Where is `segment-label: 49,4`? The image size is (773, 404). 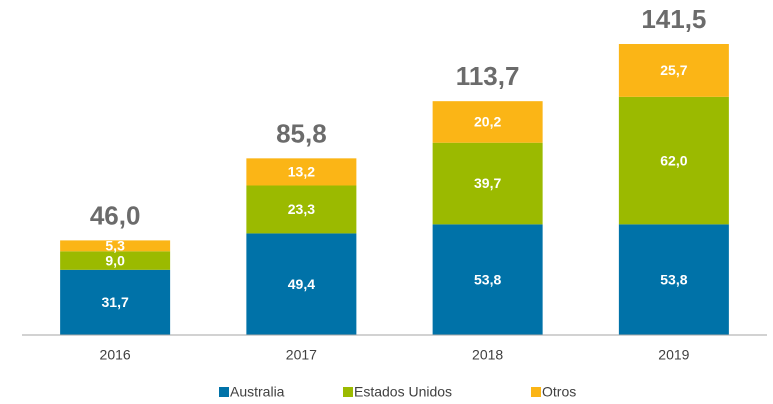
segment-label: 49,4 is located at coordinates (301, 284).